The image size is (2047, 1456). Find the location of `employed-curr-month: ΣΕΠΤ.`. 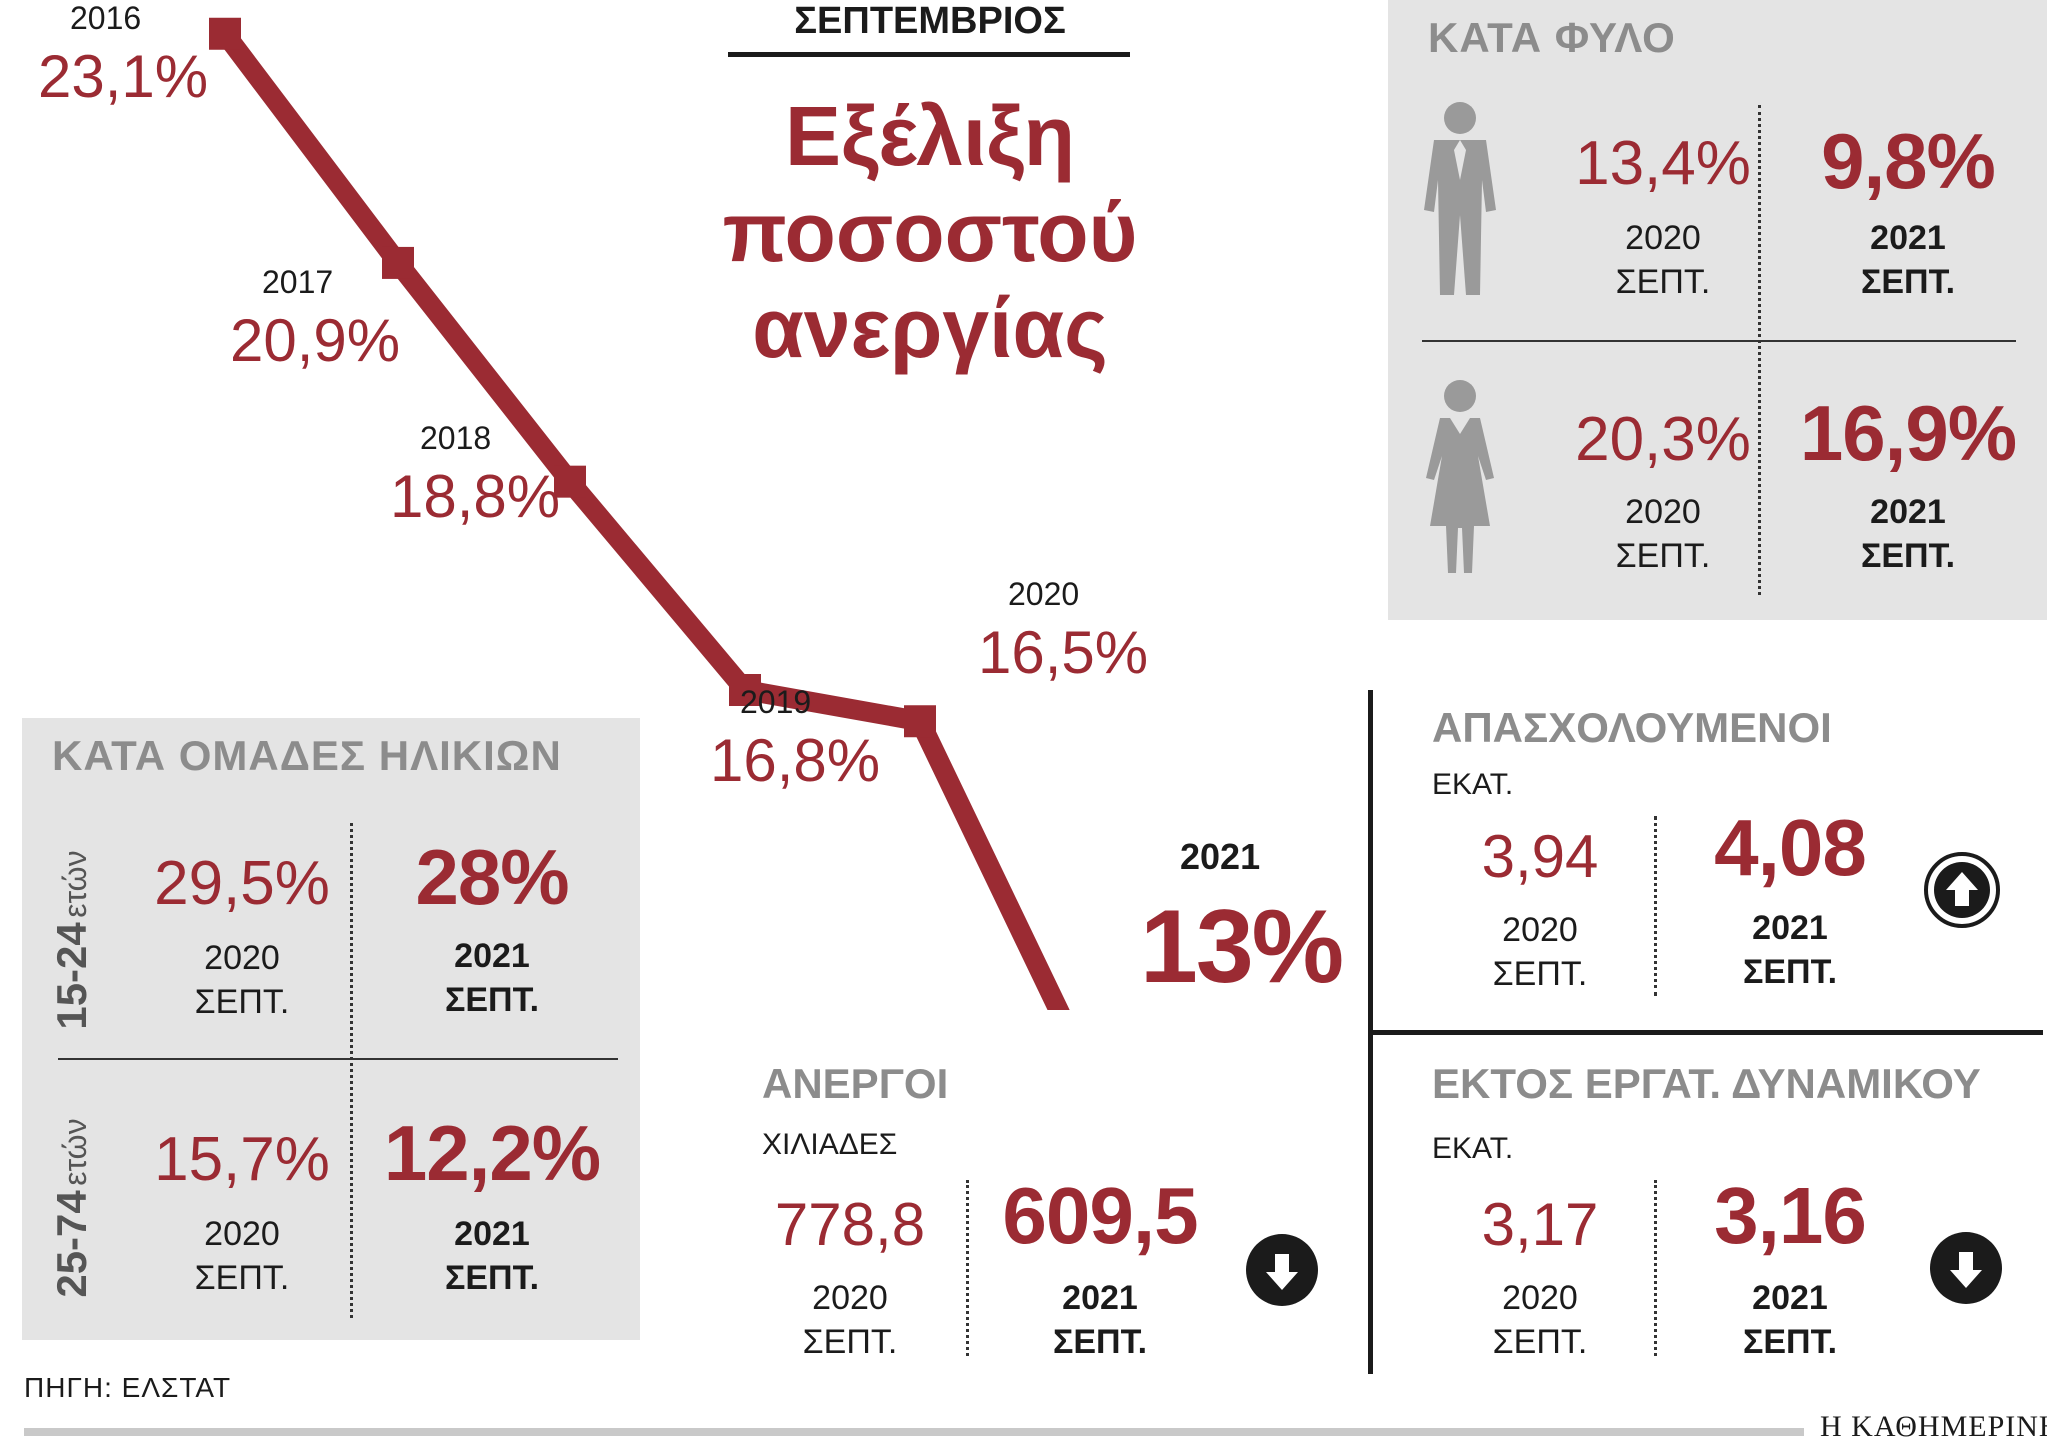

employed-curr-month: ΣΕΠΤ. is located at coordinates (1790, 972).